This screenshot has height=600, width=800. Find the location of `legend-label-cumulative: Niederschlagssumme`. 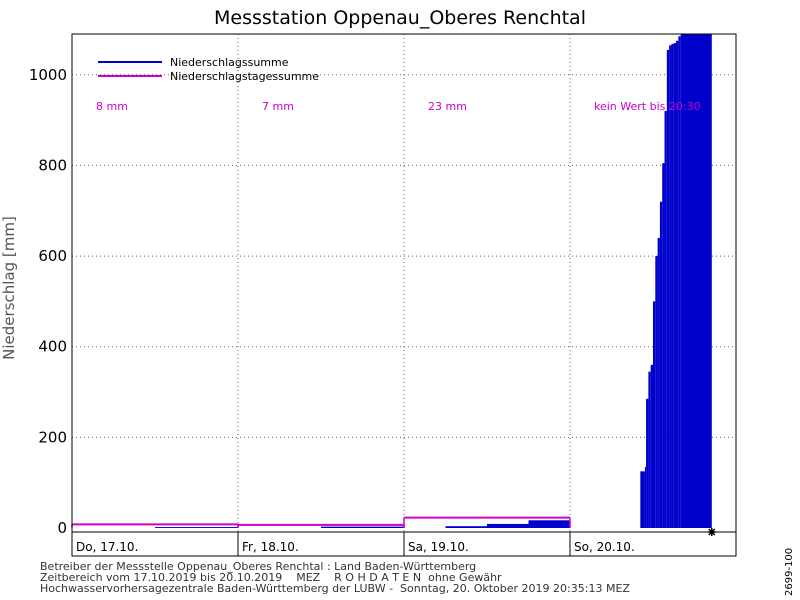

legend-label-cumulative: Niederschlagssumme is located at coordinates (229, 62).